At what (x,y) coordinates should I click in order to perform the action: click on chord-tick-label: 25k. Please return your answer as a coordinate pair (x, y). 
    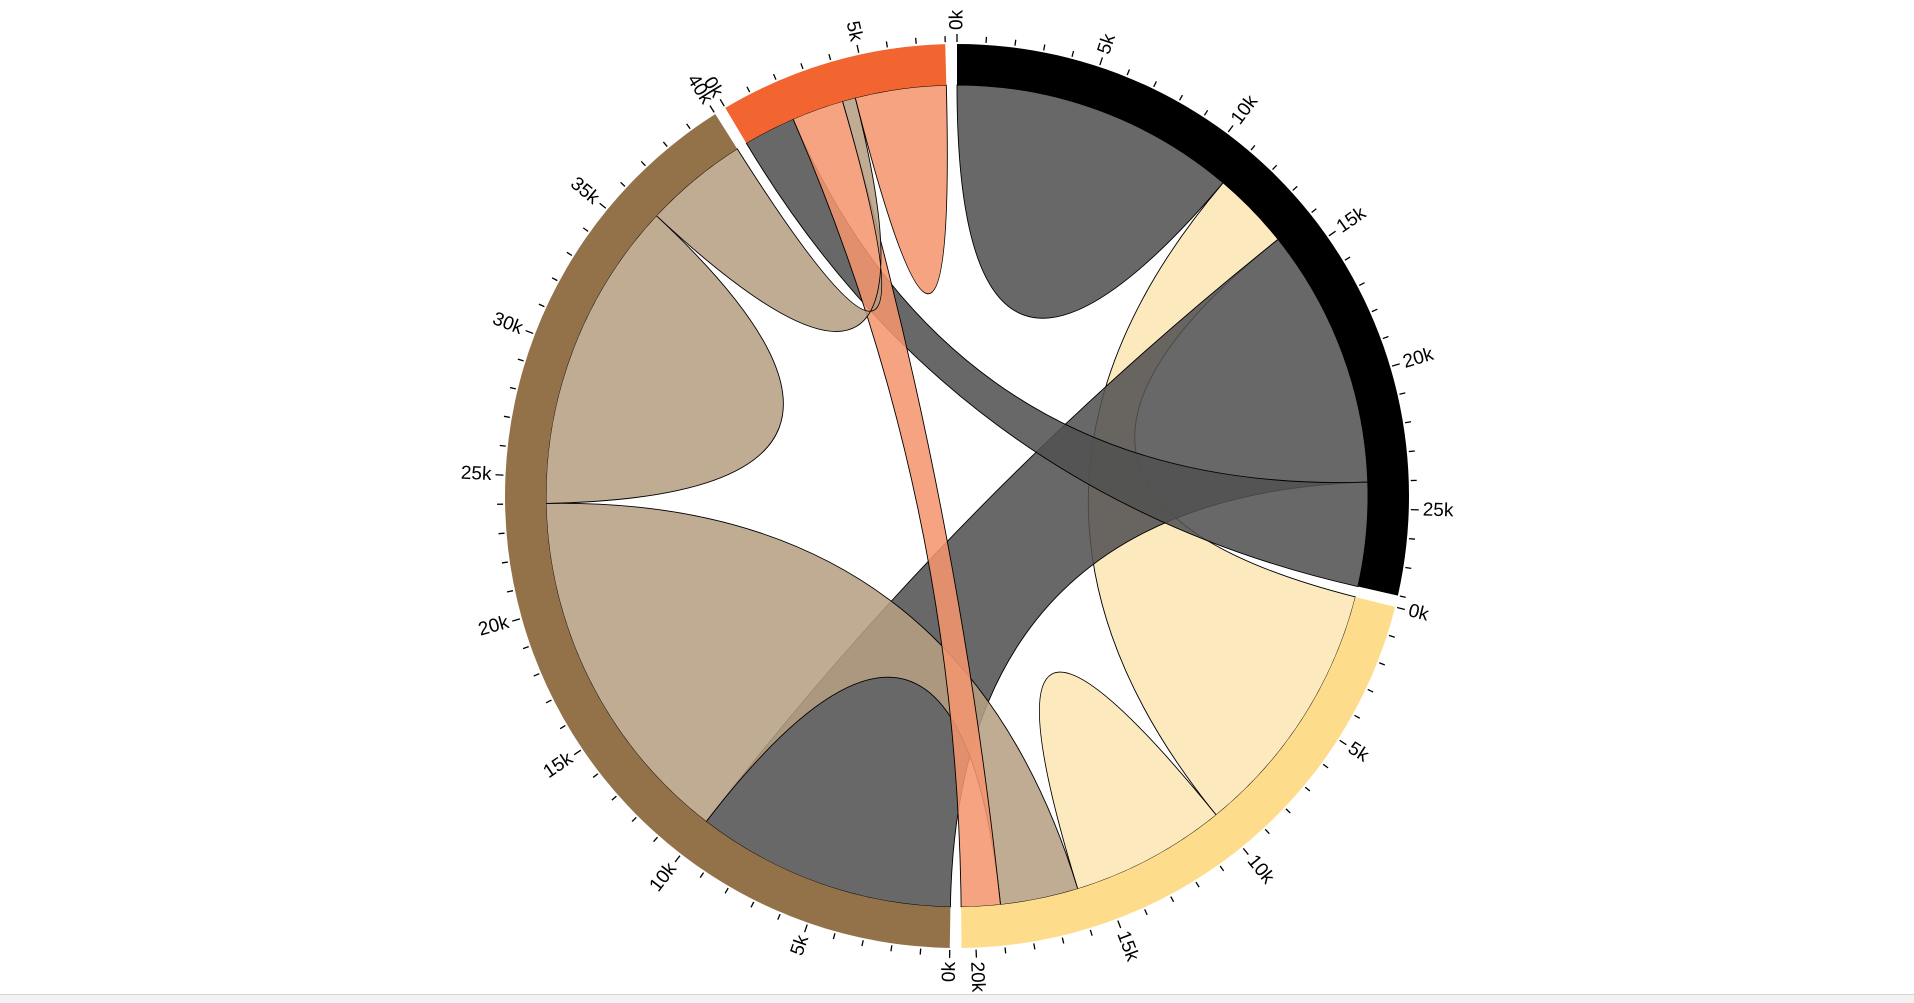
    Looking at the image, I should click on (476, 474).